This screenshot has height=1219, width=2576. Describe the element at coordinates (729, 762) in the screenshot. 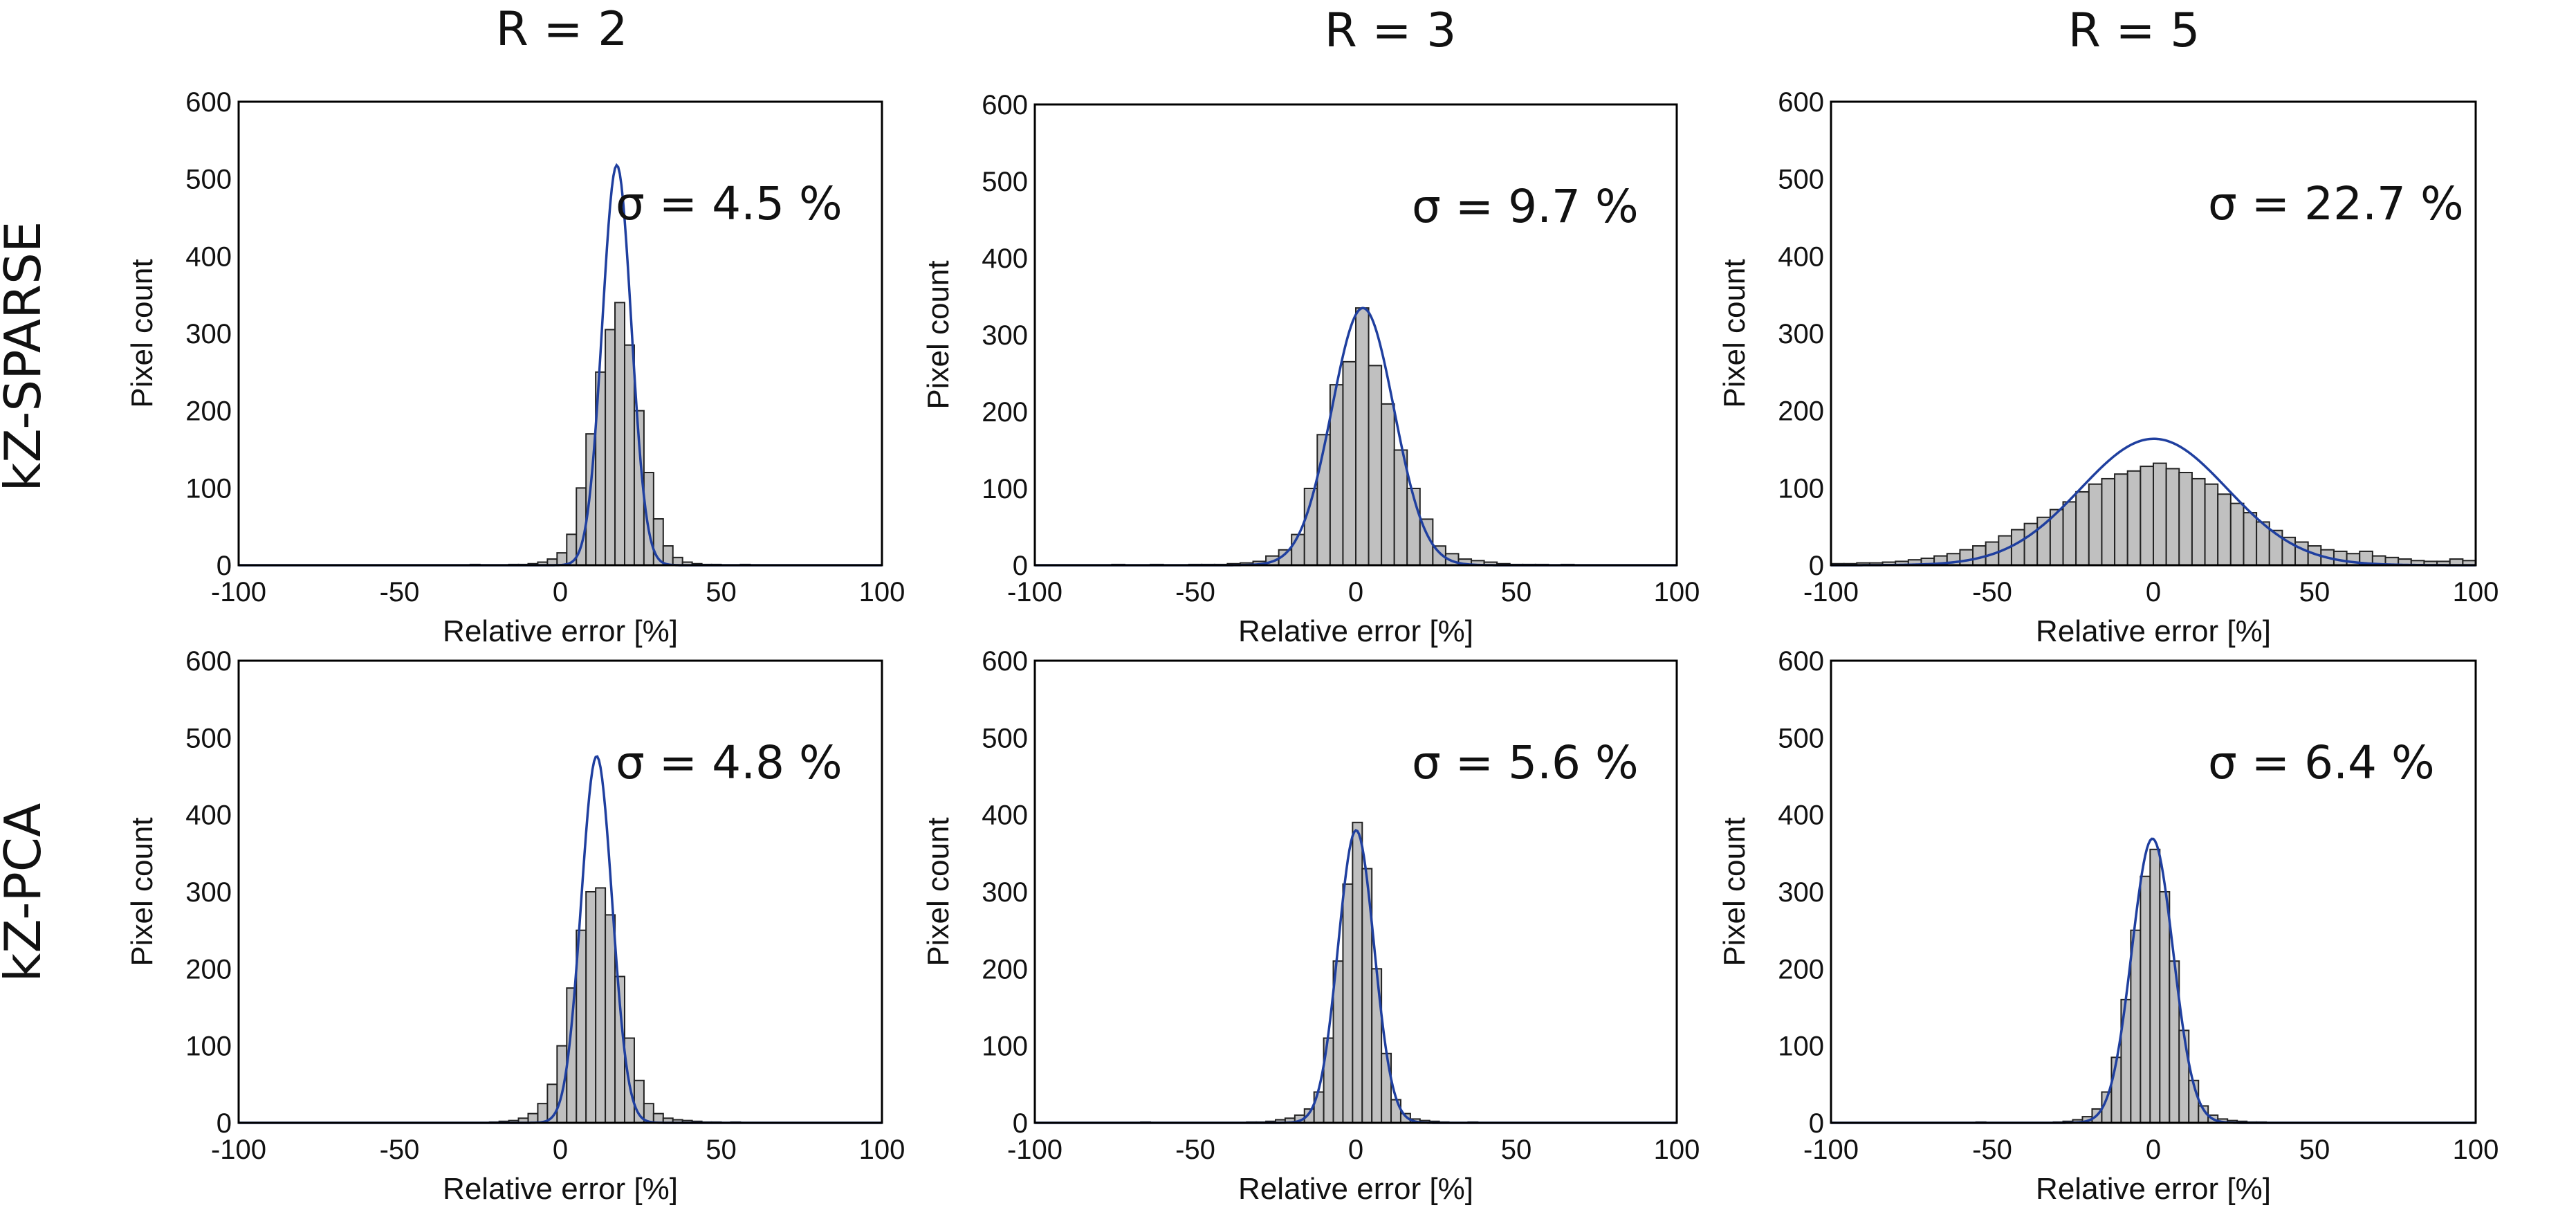

I see `sigma-annotation: σ = 4.8 %` at that location.